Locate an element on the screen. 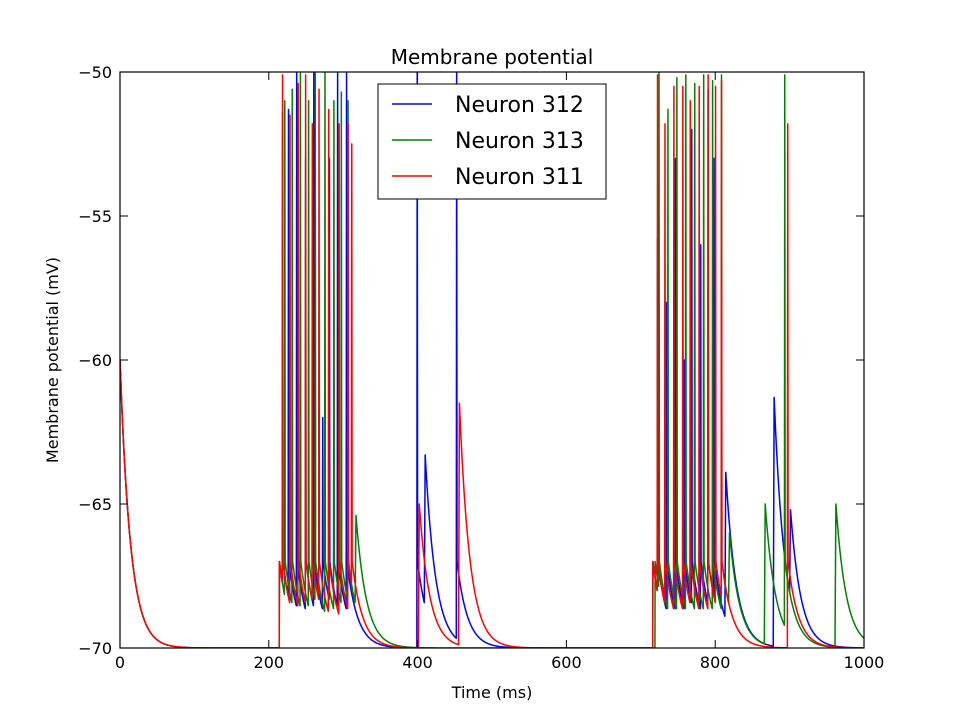 This screenshot has height=724, width=960. x-tick-label: 800 is located at coordinates (715, 662).